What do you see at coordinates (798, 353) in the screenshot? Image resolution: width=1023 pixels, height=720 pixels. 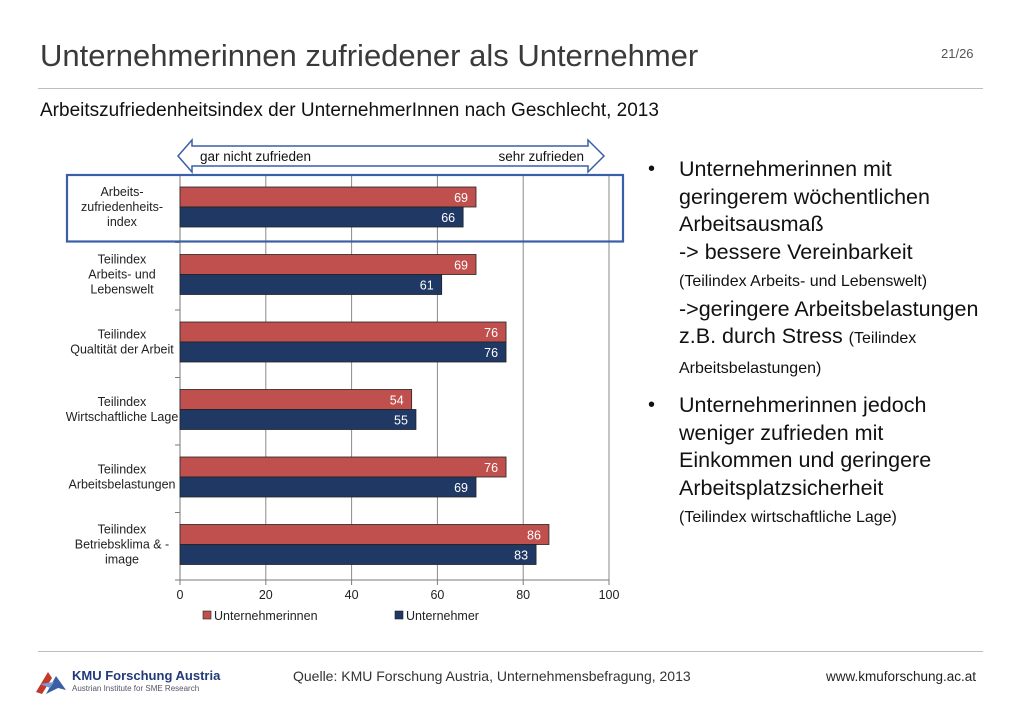 I see `bullet-text: (Teilindex Arbeitsbelastungen)` at bounding box center [798, 353].